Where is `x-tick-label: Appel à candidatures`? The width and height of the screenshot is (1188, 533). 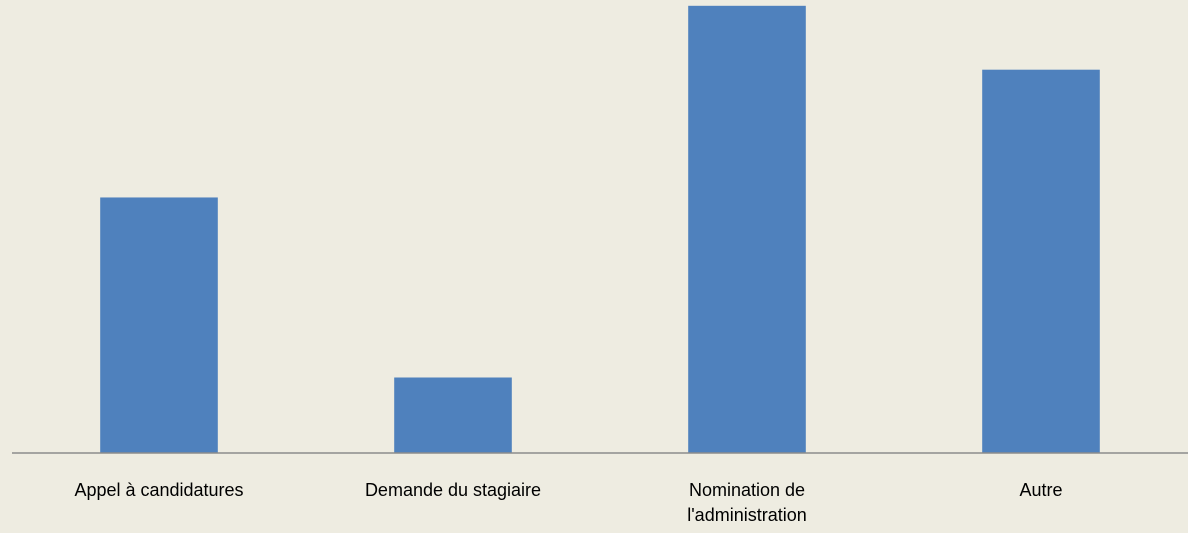
x-tick-label: Appel à candidatures is located at coordinates (159, 490).